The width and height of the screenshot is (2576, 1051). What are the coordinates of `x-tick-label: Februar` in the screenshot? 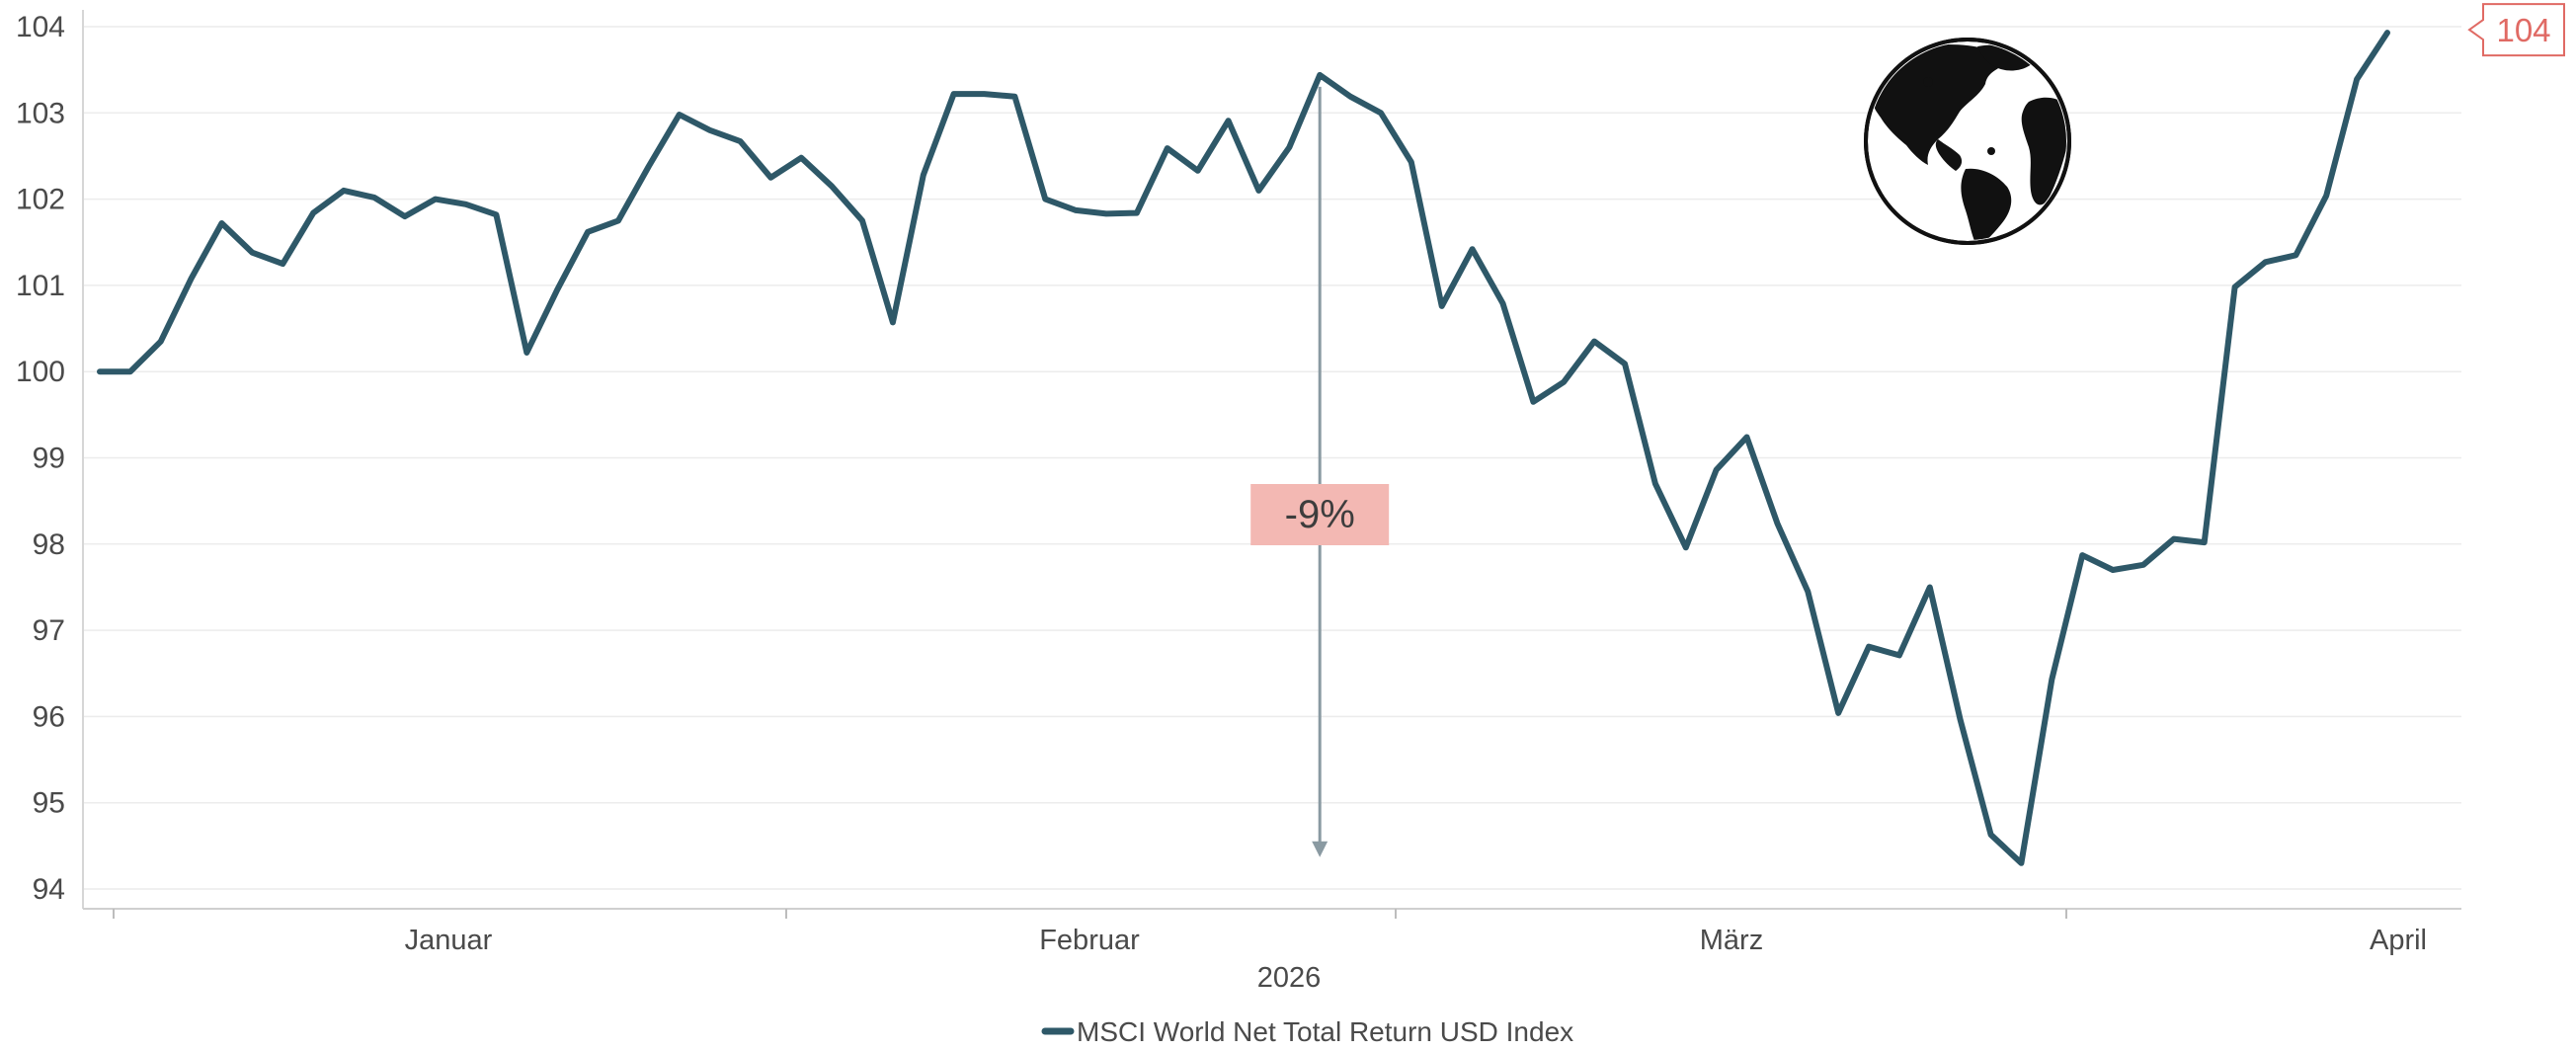 It's located at (1089, 941).